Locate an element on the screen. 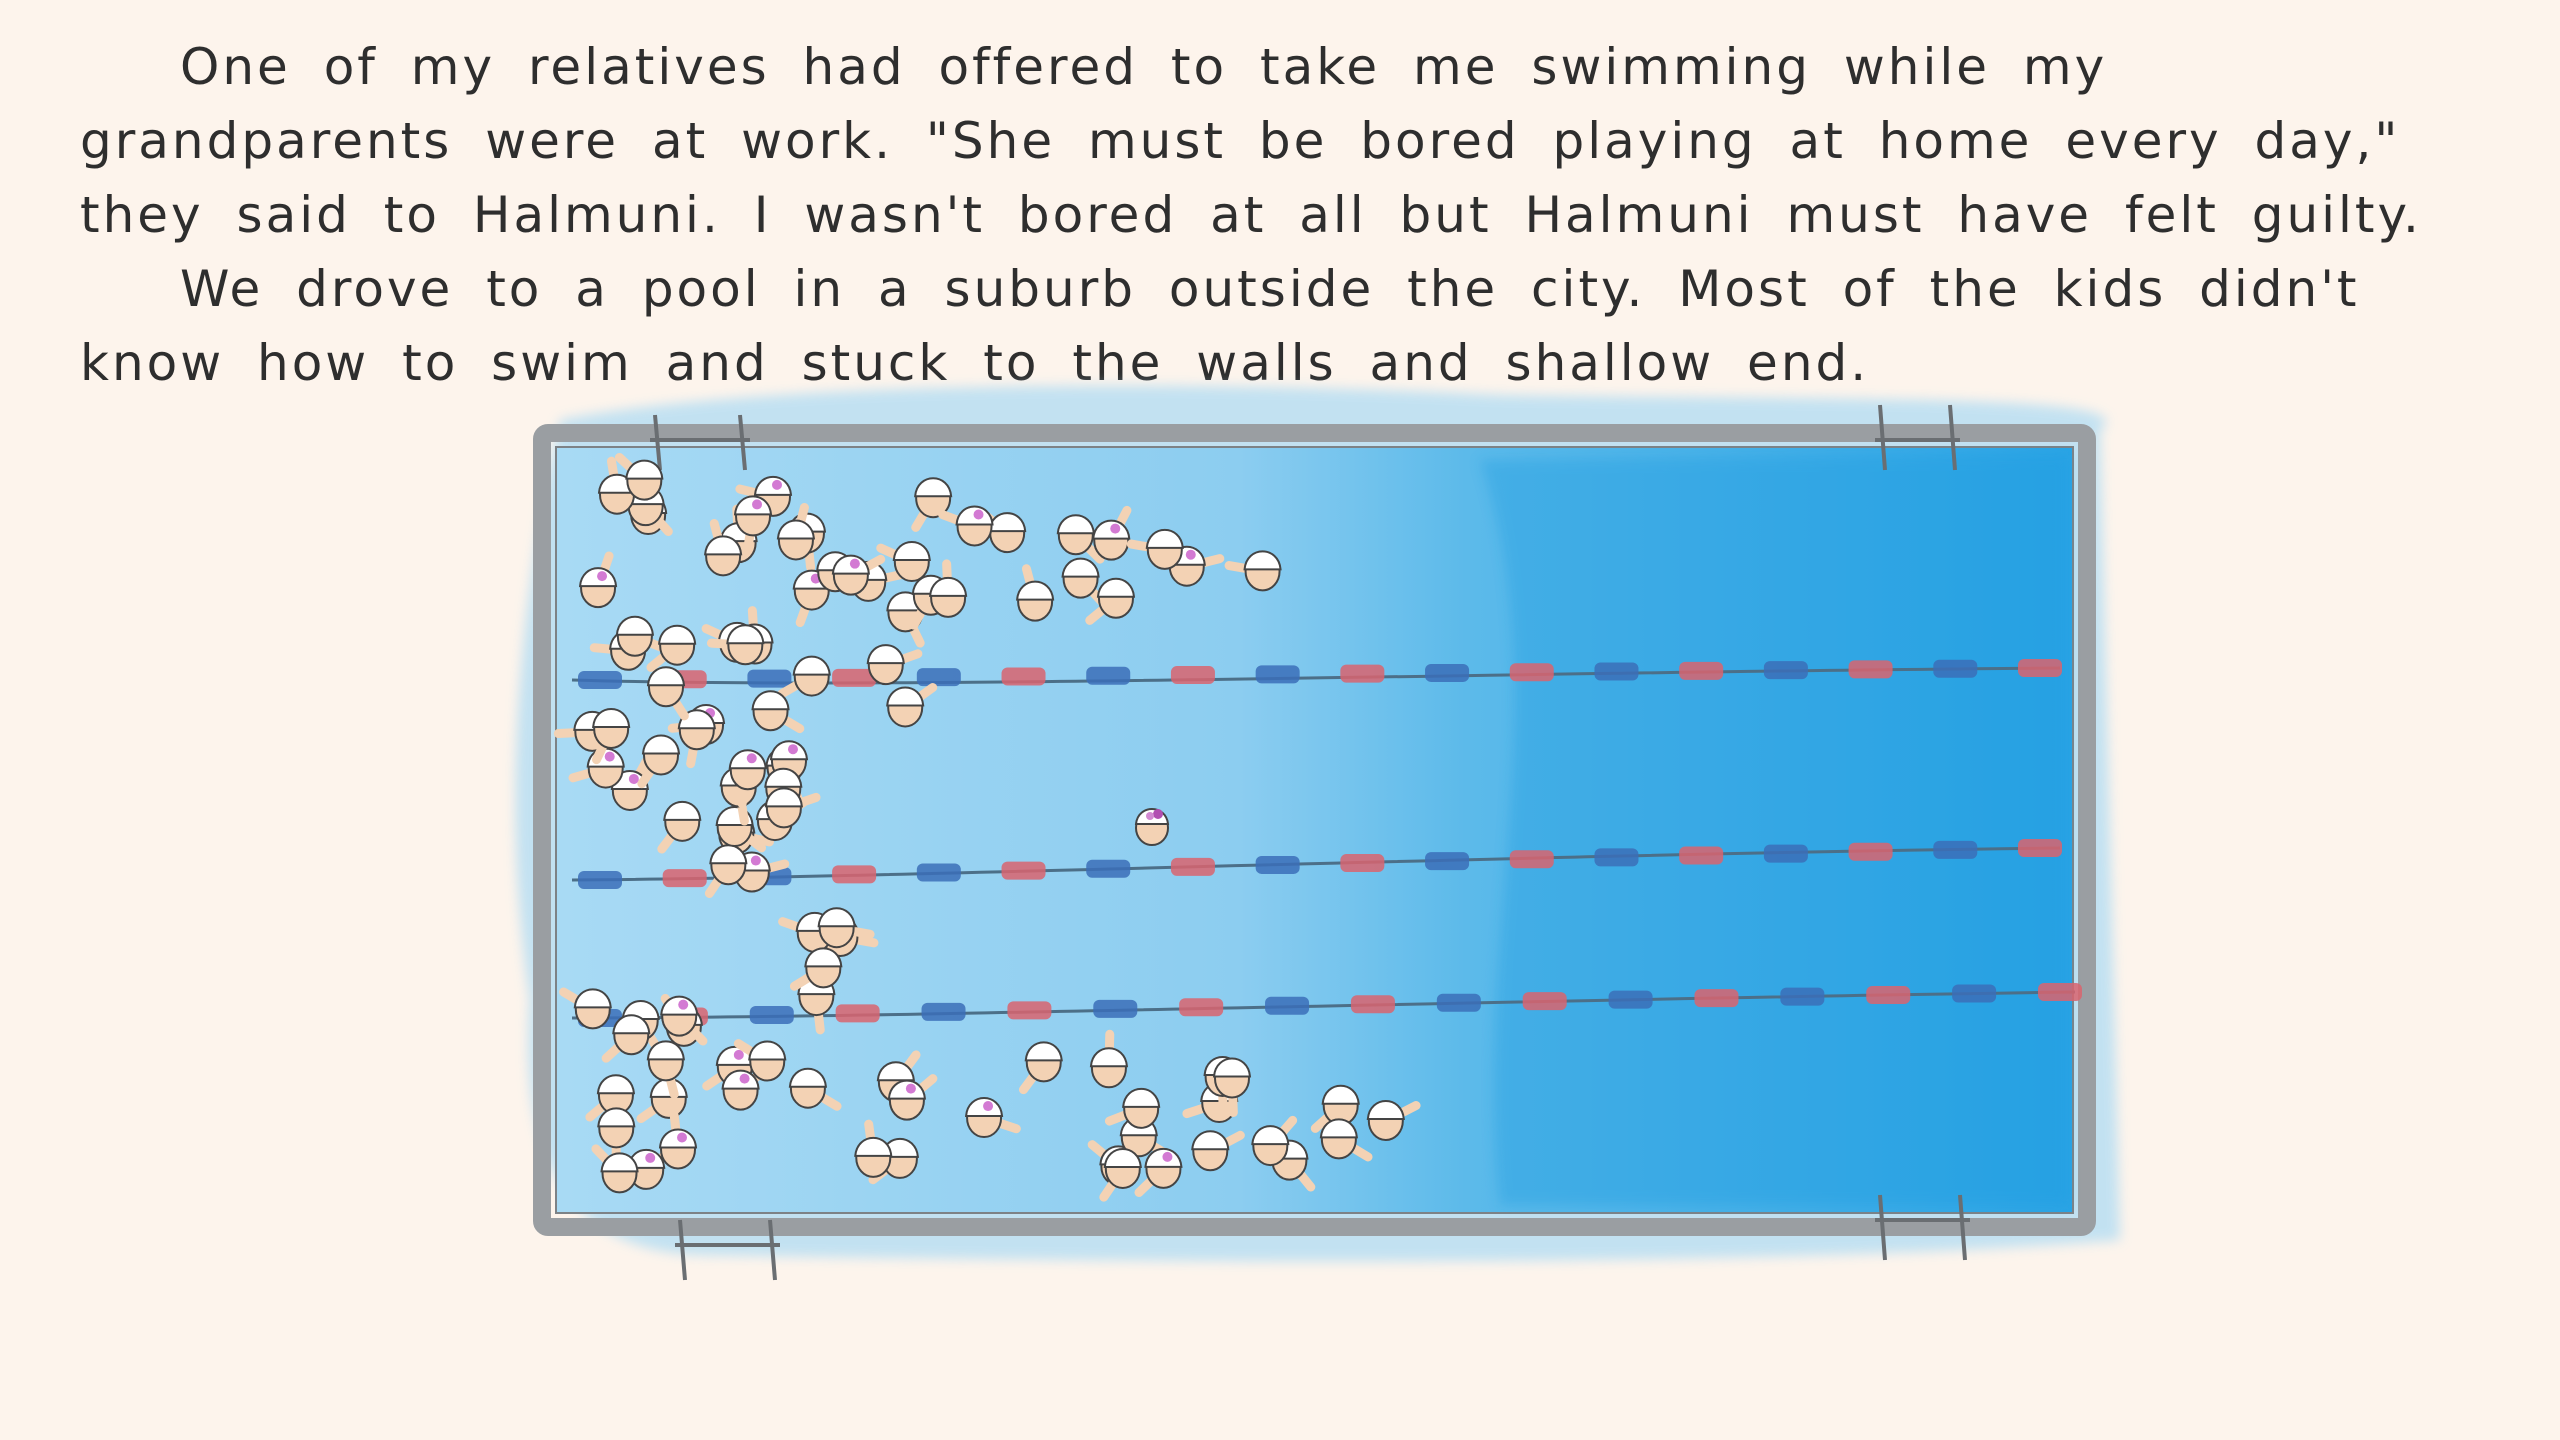 Image resolution: width=2560 pixels, height=1440 pixels. deep-end-wash is located at coordinates (1774, 830).